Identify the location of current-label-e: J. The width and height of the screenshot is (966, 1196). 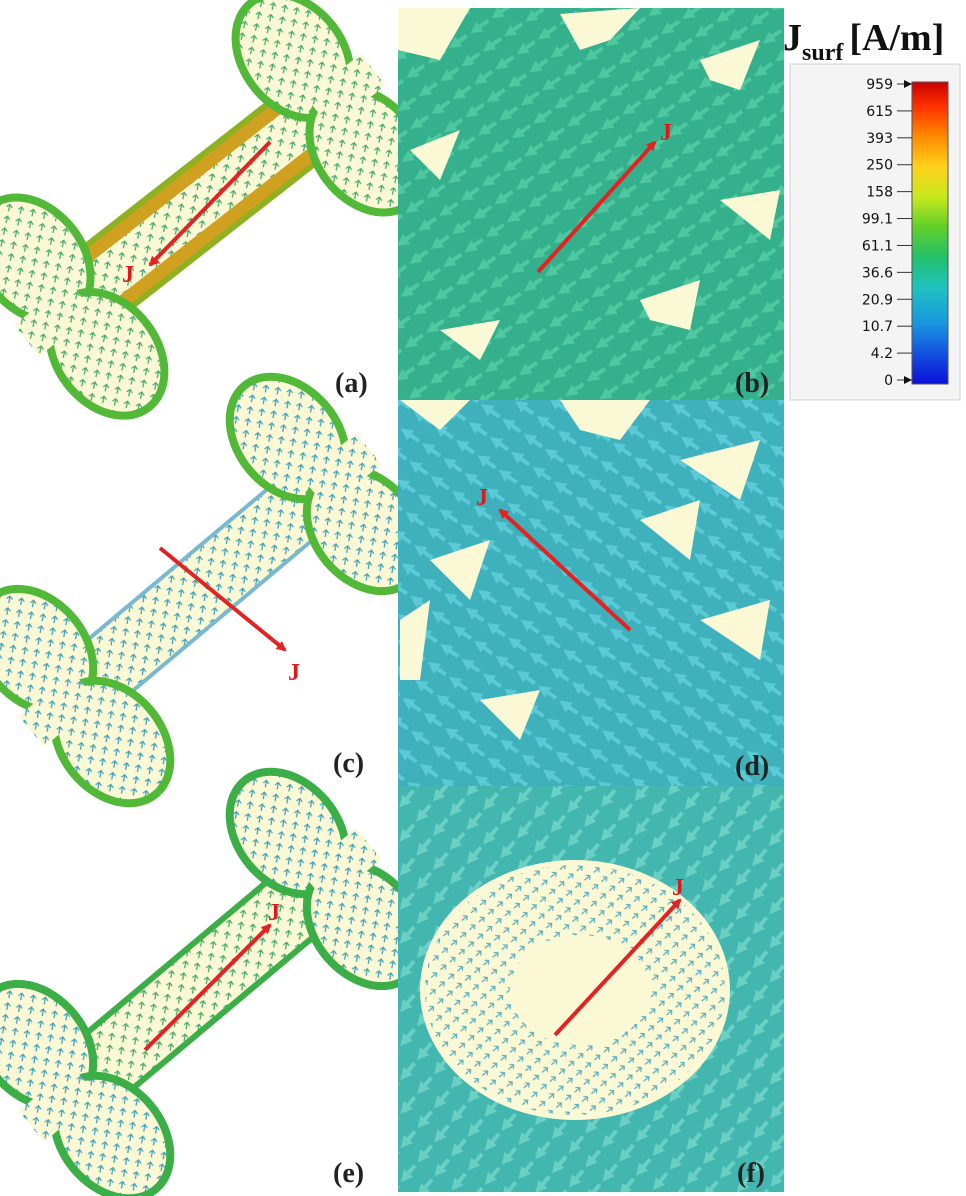
(274, 913).